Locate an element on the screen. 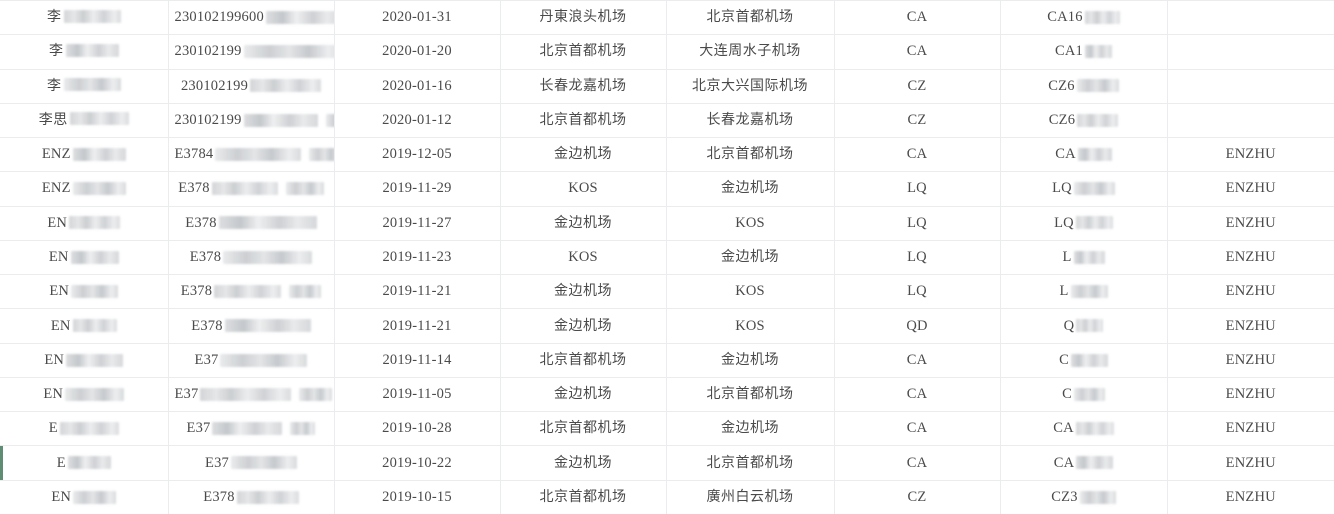  cell-arrival: 廣州白云机场 is located at coordinates (750, 497).